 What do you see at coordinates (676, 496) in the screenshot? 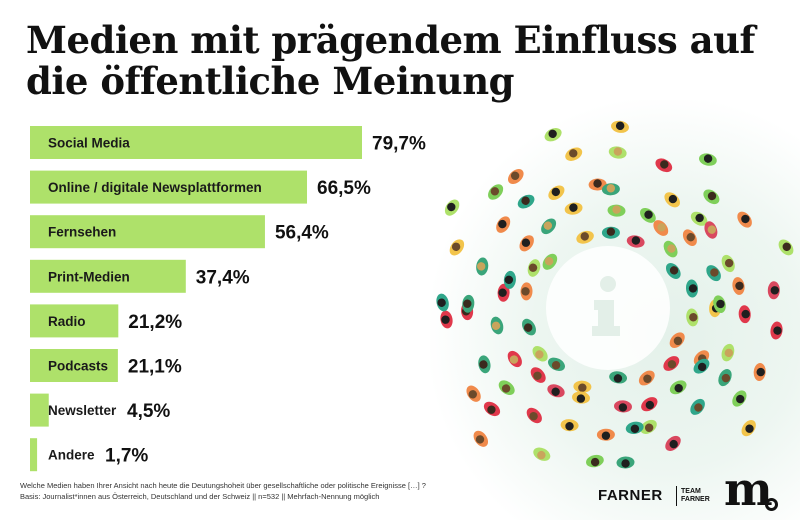
I see `logo-divider` at bounding box center [676, 496].